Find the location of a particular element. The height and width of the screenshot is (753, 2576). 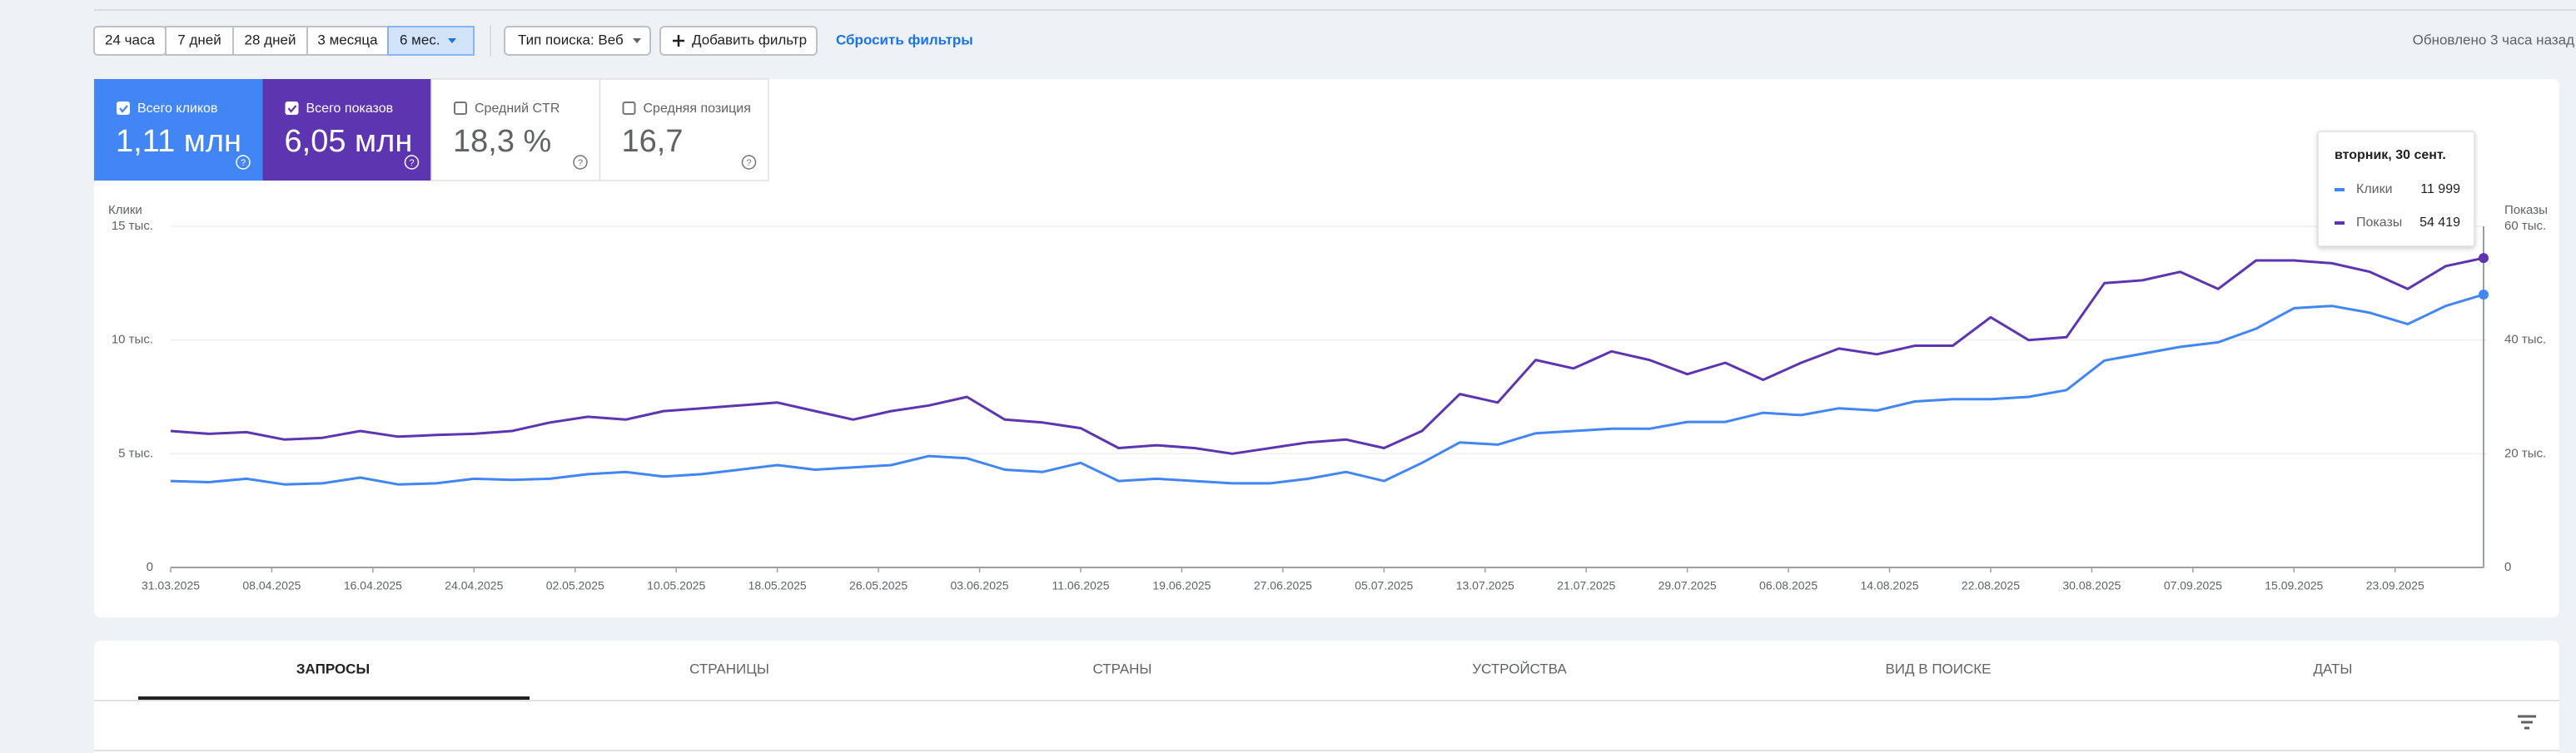

table-tab: СТРАНЫ is located at coordinates (1122, 669).